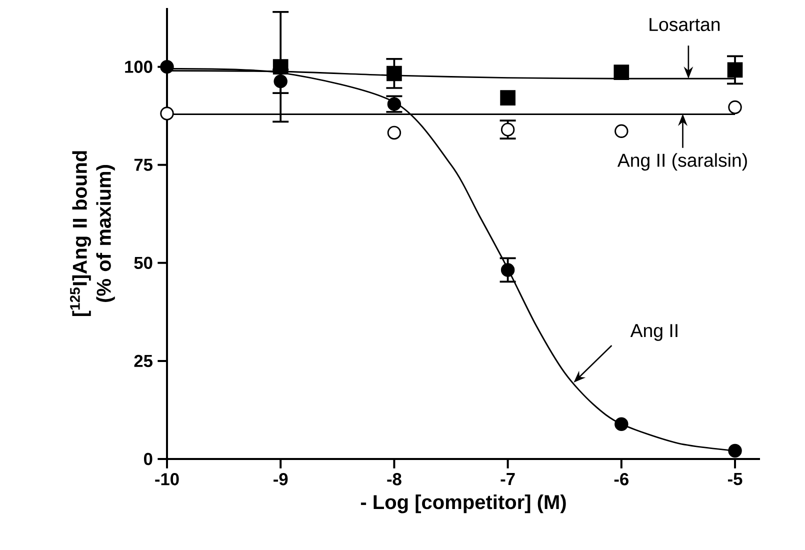  Describe the element at coordinates (654, 332) in the screenshot. I see `annotation: Ang II` at that location.